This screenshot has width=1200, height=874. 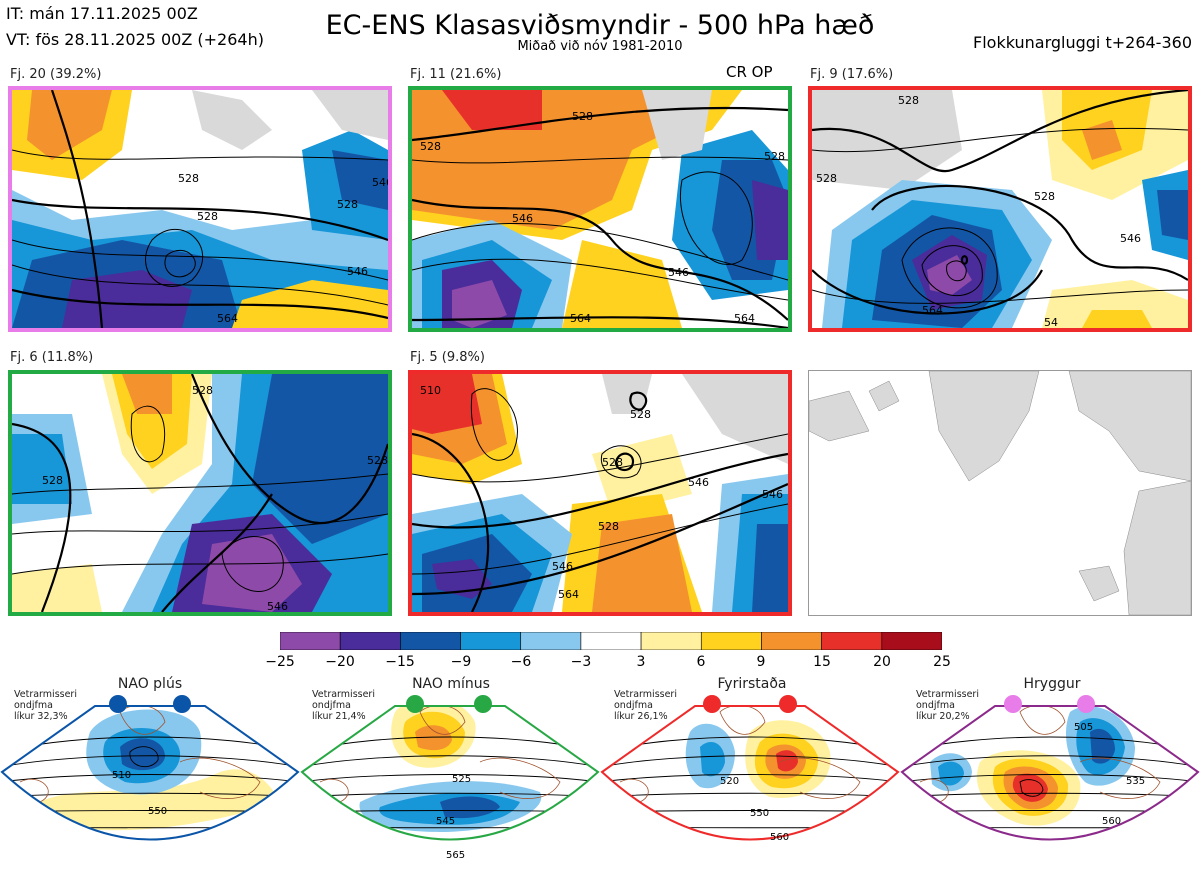 What do you see at coordinates (581, 662) in the screenshot?
I see `colorbar-tick: −3` at bounding box center [581, 662].